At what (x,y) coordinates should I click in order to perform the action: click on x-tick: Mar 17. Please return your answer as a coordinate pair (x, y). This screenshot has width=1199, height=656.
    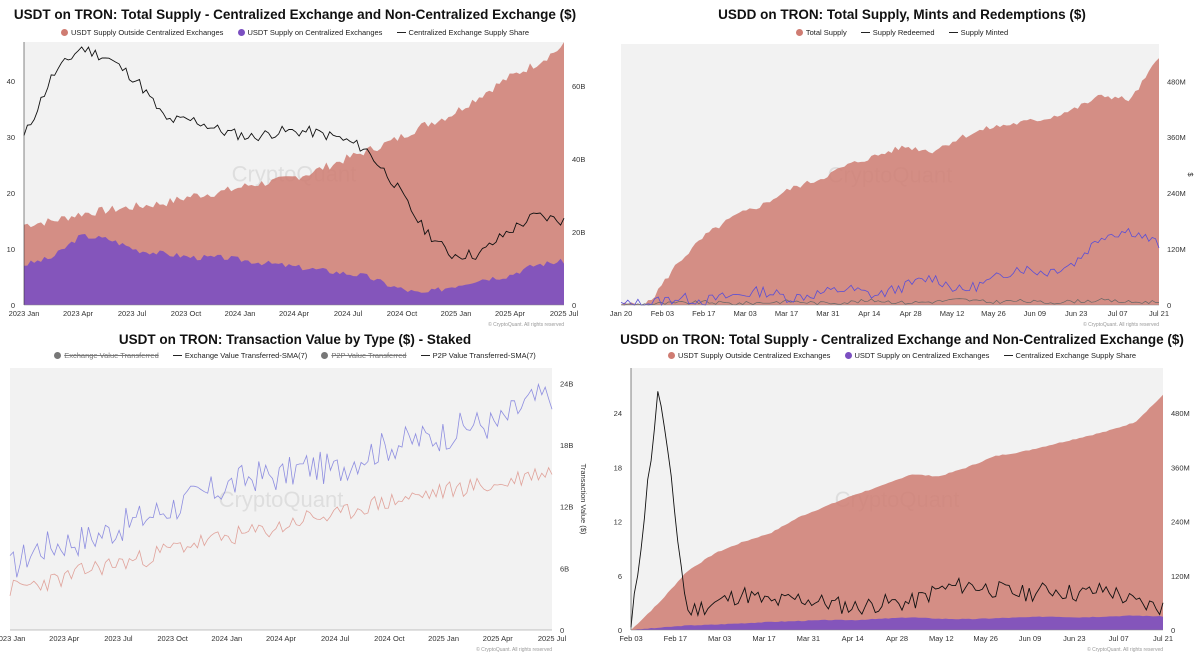
    Looking at the image, I should click on (763, 638).